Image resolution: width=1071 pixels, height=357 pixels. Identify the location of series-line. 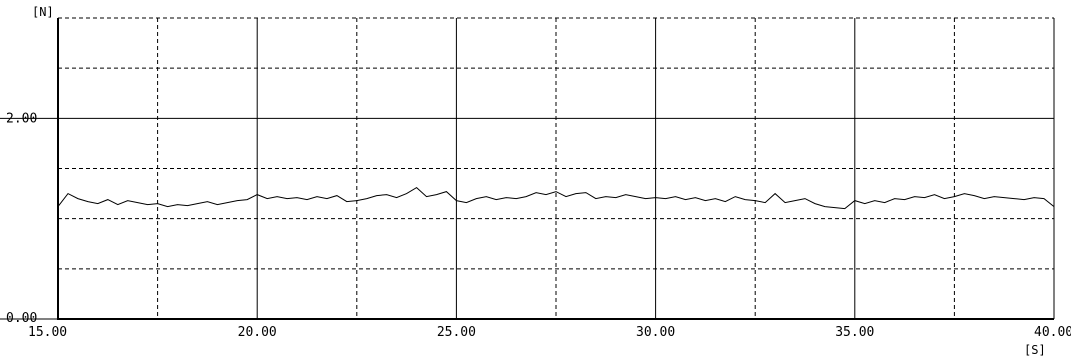
(556, 198).